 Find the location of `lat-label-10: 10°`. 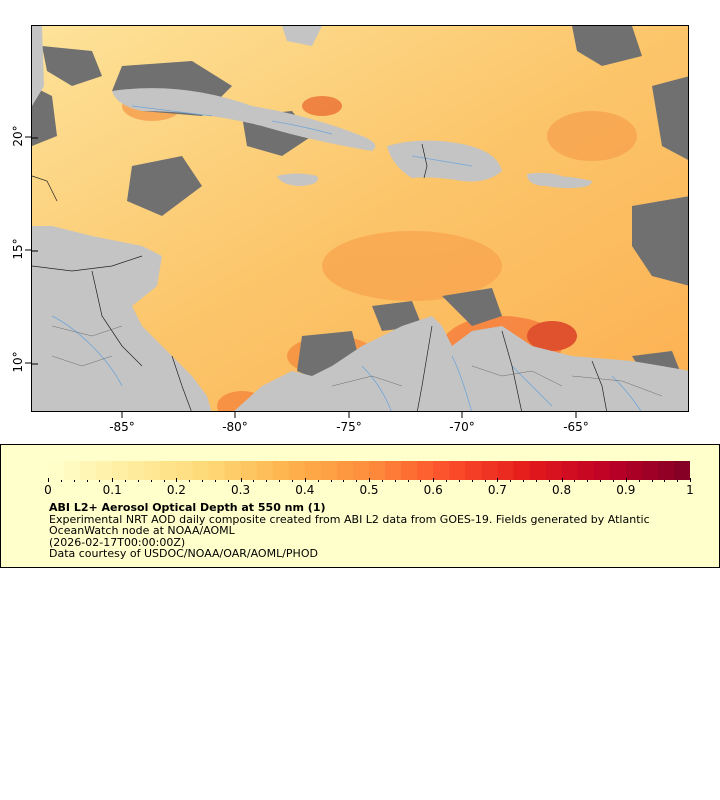

lat-label-10: 10° is located at coordinates (18, 362).